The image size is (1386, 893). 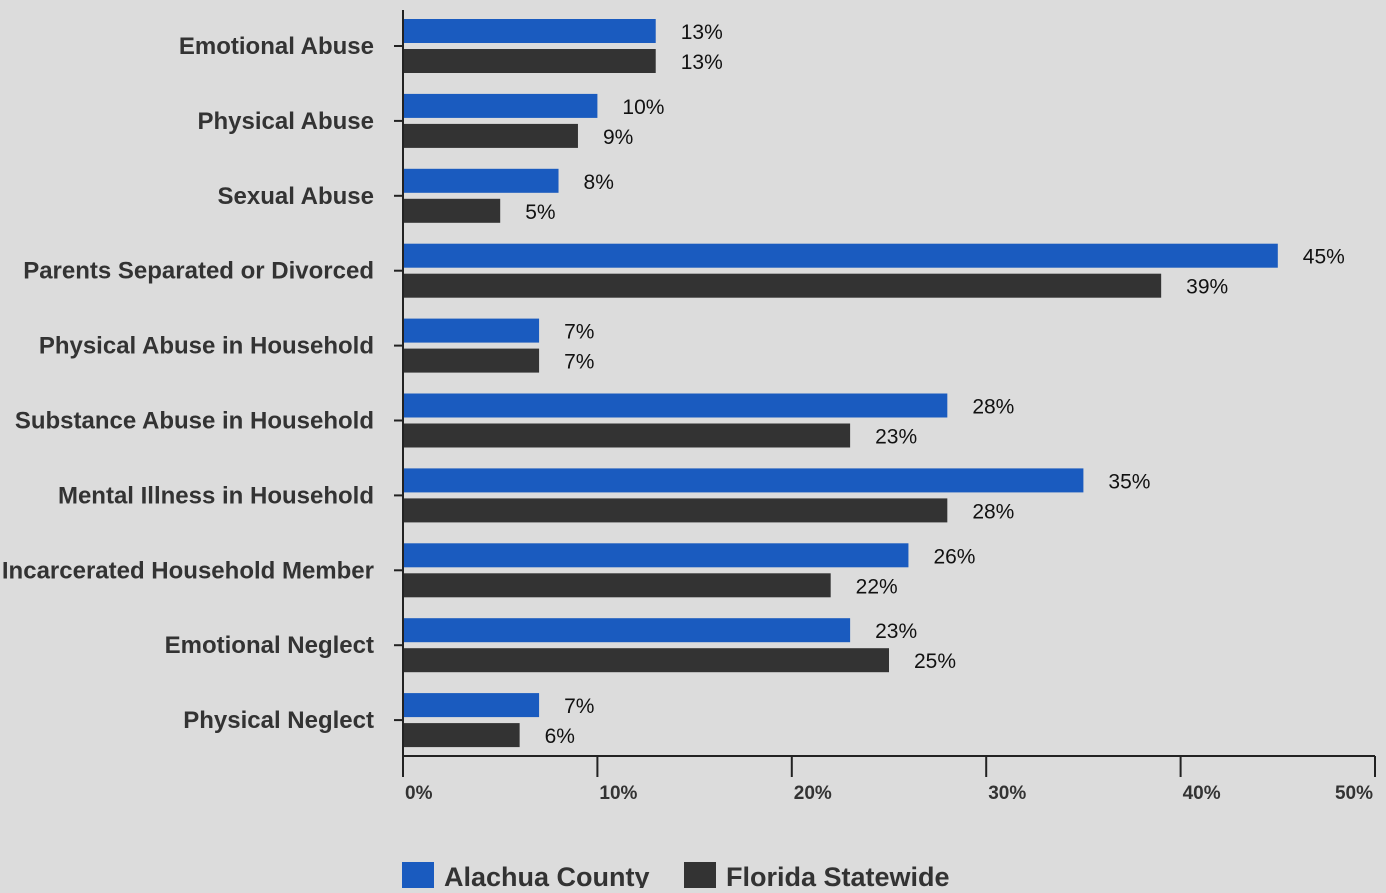 I want to click on legend-swatch-florida-statewide, so click(x=700, y=875).